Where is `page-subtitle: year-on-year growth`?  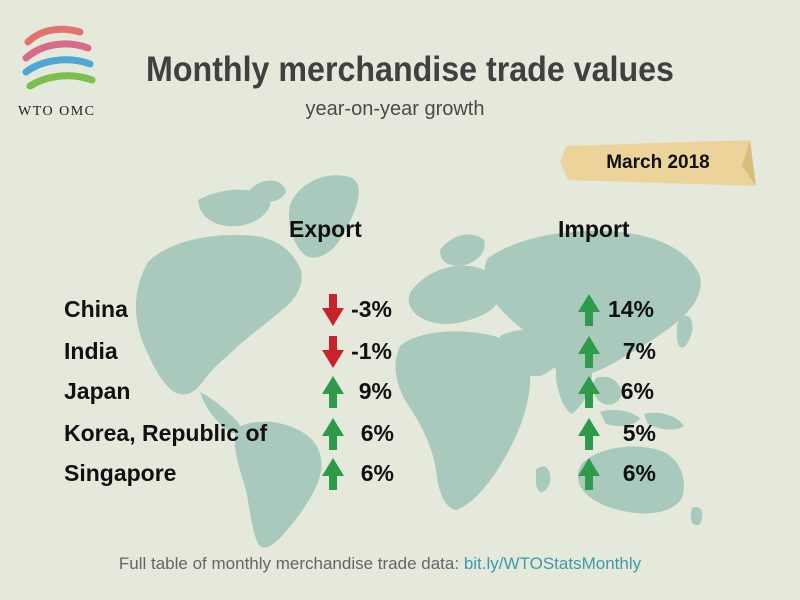
page-subtitle: year-on-year growth is located at coordinates (395, 109).